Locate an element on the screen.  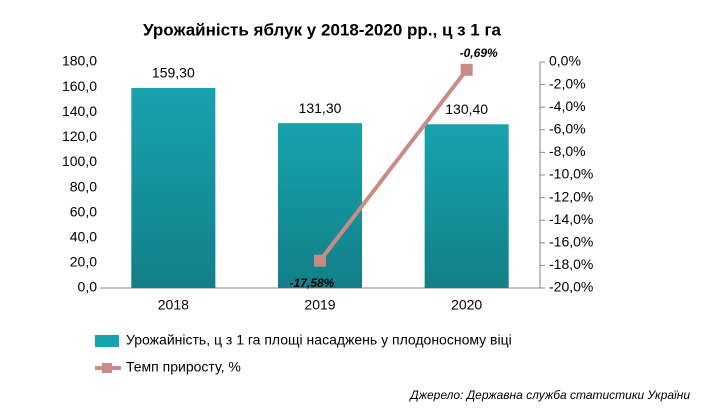
y-tick-label: 140,0 is located at coordinates (79, 111).